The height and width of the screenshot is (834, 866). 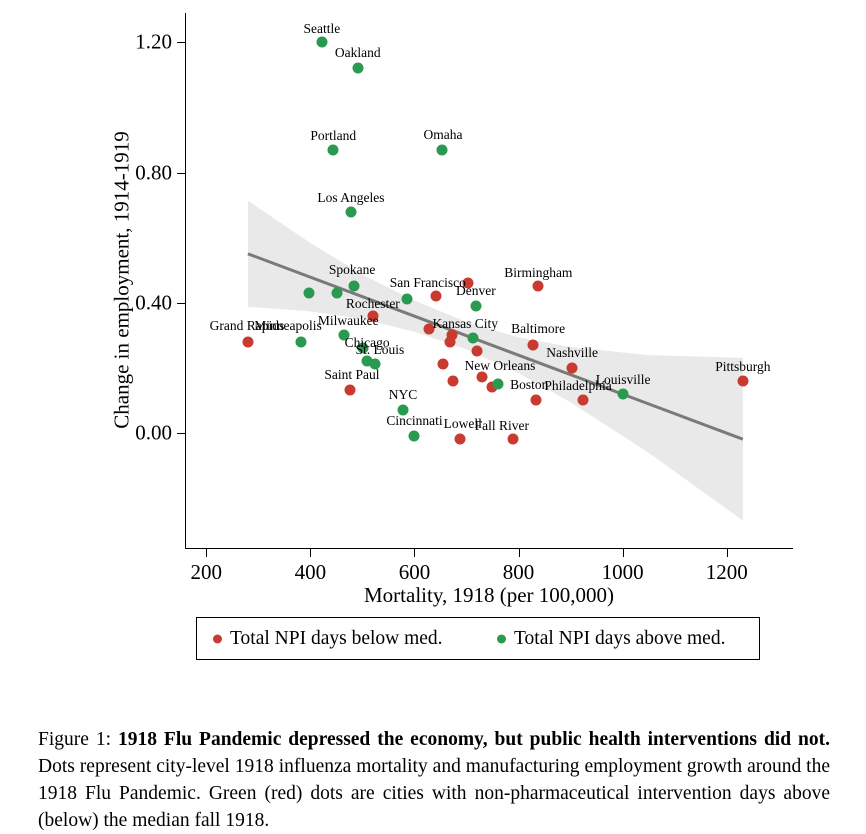 What do you see at coordinates (462, 424) in the screenshot?
I see `city-label-lowell: Lowell` at bounding box center [462, 424].